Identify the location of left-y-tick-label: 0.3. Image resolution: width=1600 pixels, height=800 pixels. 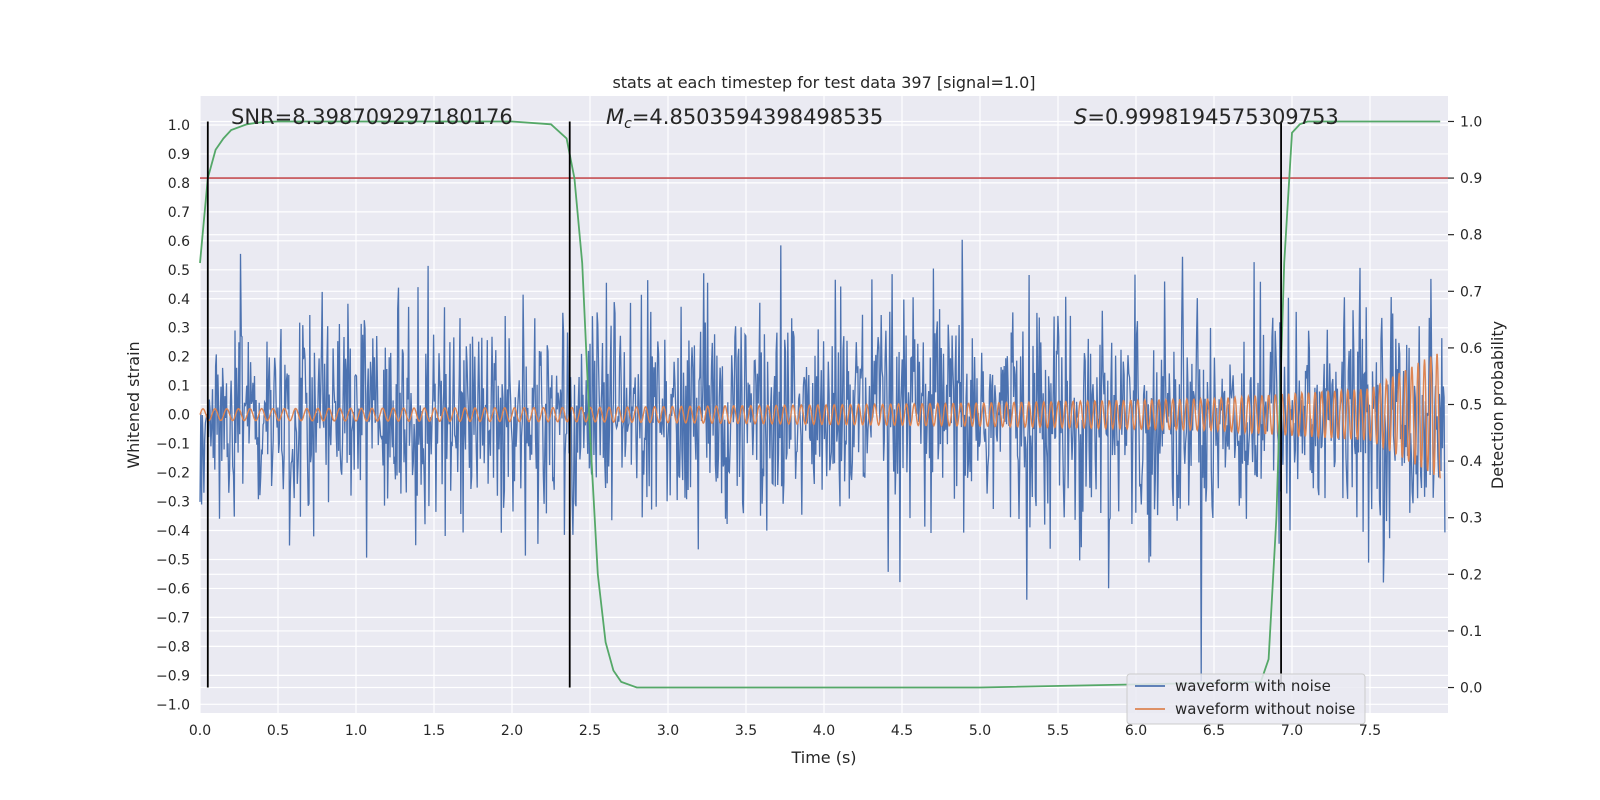
(179, 329).